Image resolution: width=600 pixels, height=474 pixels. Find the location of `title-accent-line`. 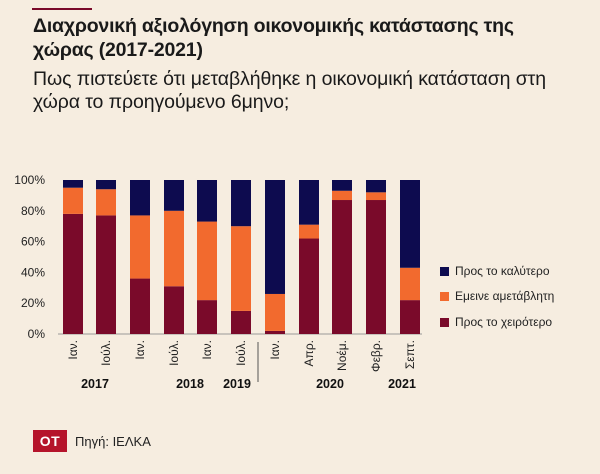

title-accent-line is located at coordinates (62, 9).